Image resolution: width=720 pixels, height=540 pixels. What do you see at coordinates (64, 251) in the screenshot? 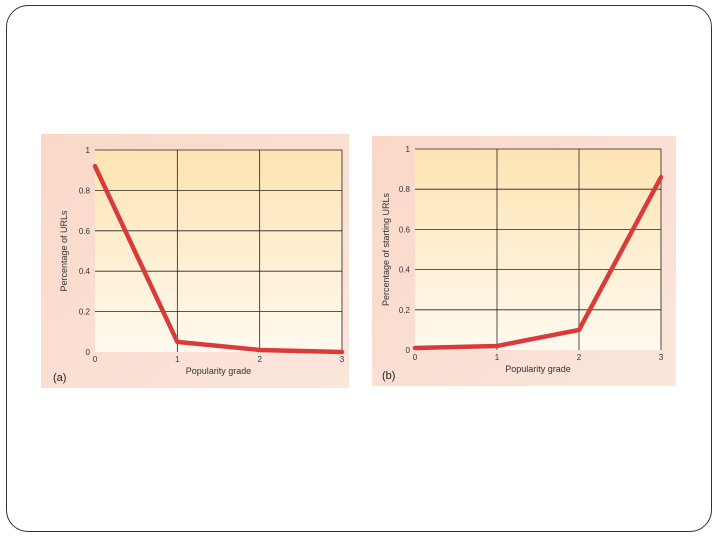
I see `y-axis-label: Percentage of URLs` at bounding box center [64, 251].